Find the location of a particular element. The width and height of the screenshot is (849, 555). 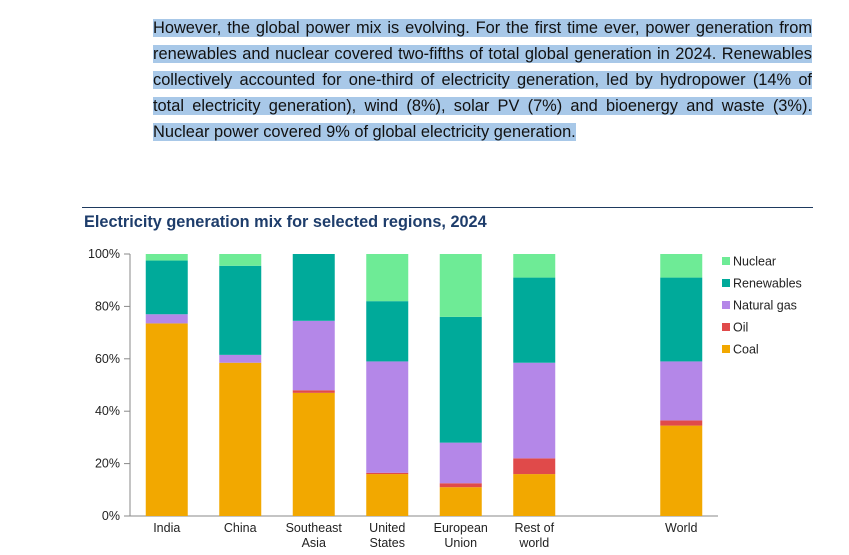

y-tick-label: 0% is located at coordinates (111, 516).